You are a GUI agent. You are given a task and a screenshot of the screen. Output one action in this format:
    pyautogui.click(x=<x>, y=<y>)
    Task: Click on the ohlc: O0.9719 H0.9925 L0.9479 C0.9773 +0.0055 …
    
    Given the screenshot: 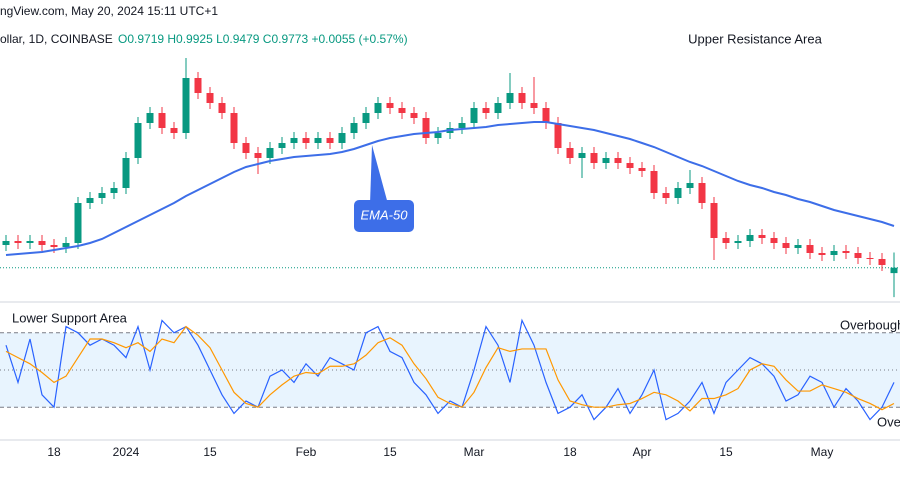 What is the action you would take?
    pyautogui.click(x=263, y=39)
    